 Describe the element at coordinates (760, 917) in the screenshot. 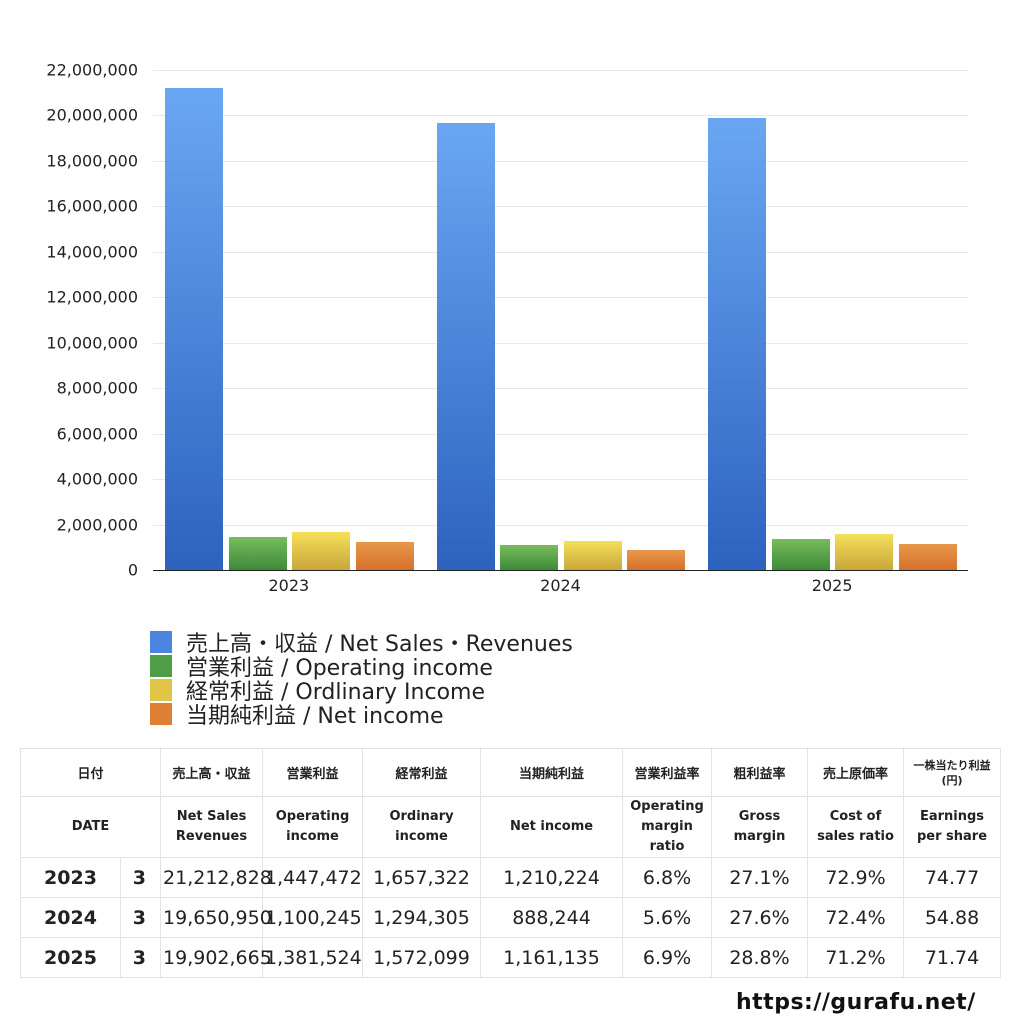

I see `cell-gross-margin: 27.6%` at that location.